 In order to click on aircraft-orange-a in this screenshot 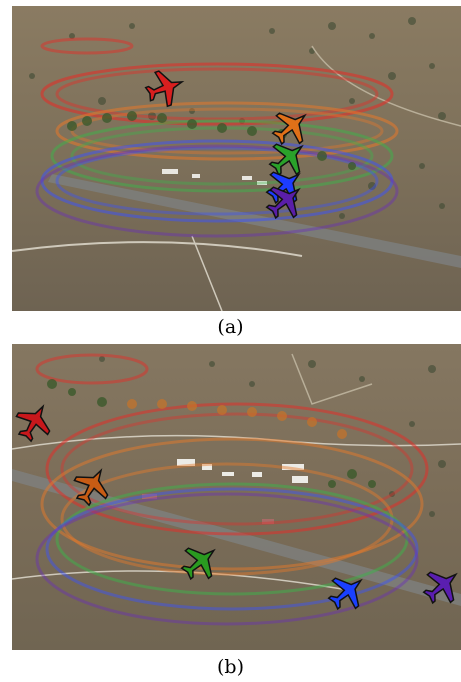, I will do `click(289, 129)`.